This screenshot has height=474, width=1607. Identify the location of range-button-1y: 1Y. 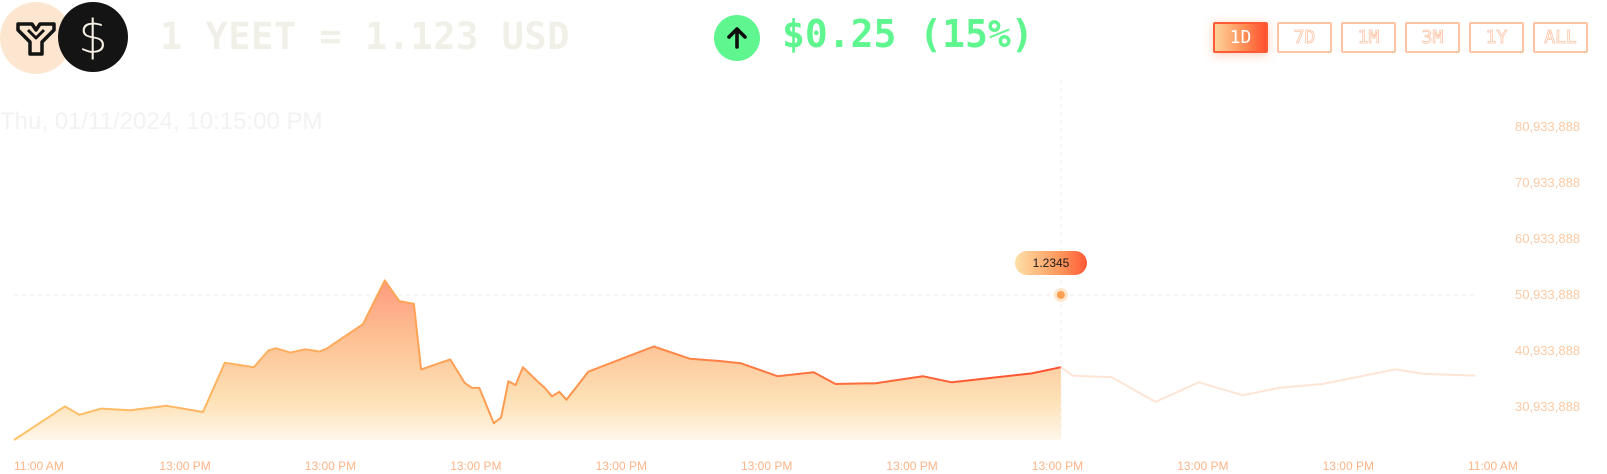
(1496, 37).